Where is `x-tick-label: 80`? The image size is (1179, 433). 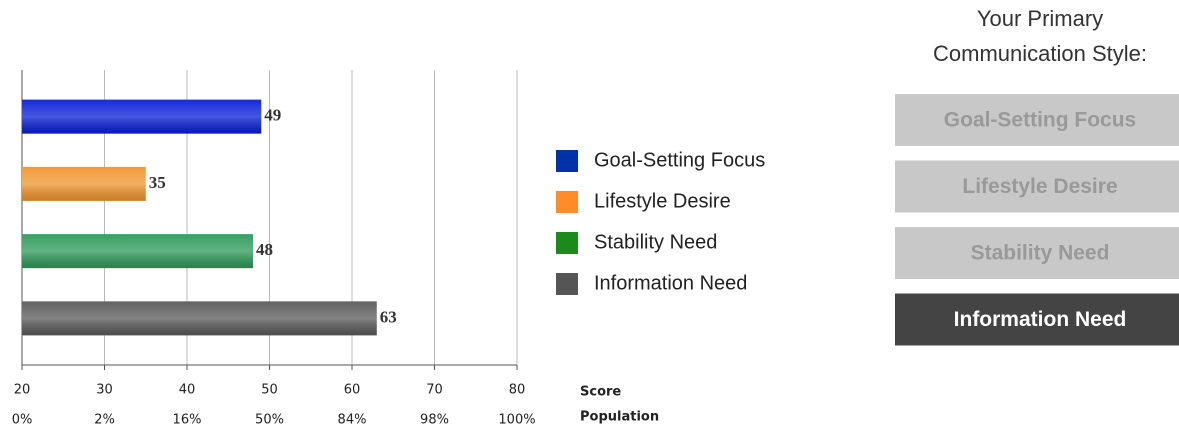
x-tick-label: 80 is located at coordinates (517, 390).